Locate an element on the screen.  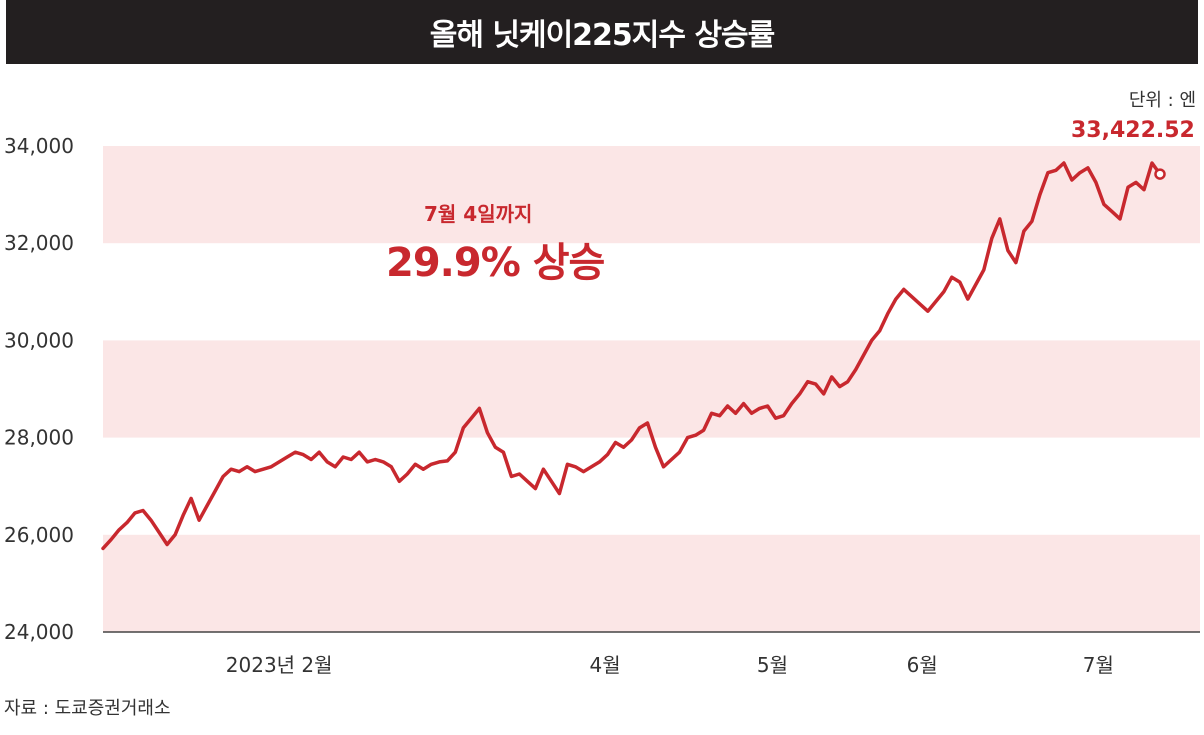
x-axis-ticks: 2023년 2월 4월 5월 6월 7월 is located at coordinates (670, 665).